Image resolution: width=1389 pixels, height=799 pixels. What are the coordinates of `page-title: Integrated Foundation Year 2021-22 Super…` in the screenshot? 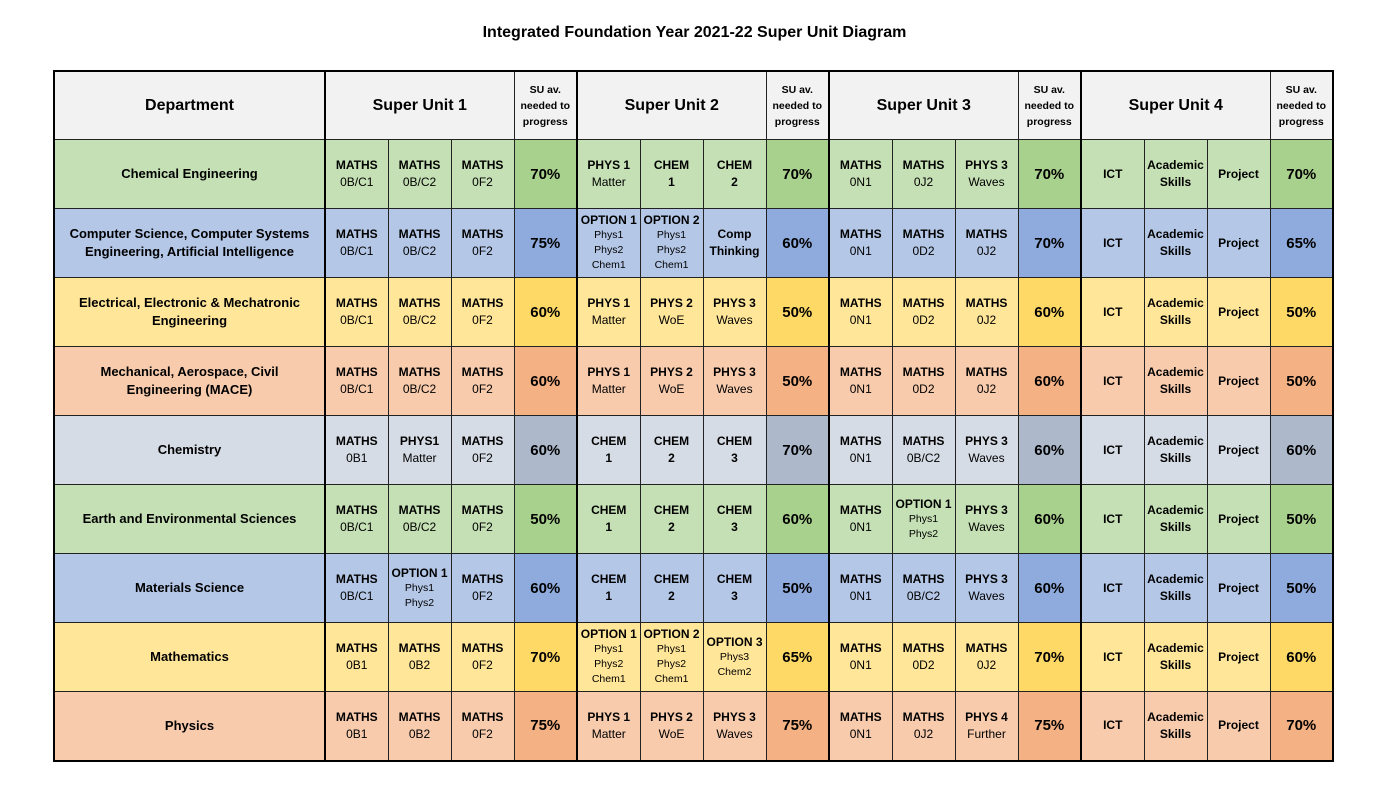 It's located at (694, 32).